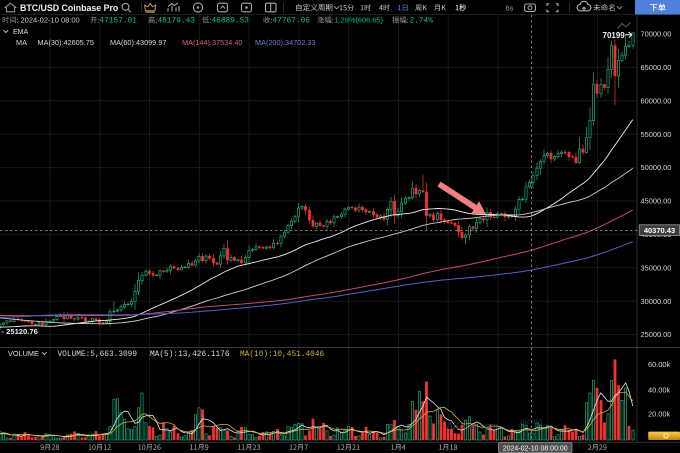 The image size is (680, 453). Describe the element at coordinates (231, 22) in the screenshot. I see `svg-text: 46889.53` at that location.